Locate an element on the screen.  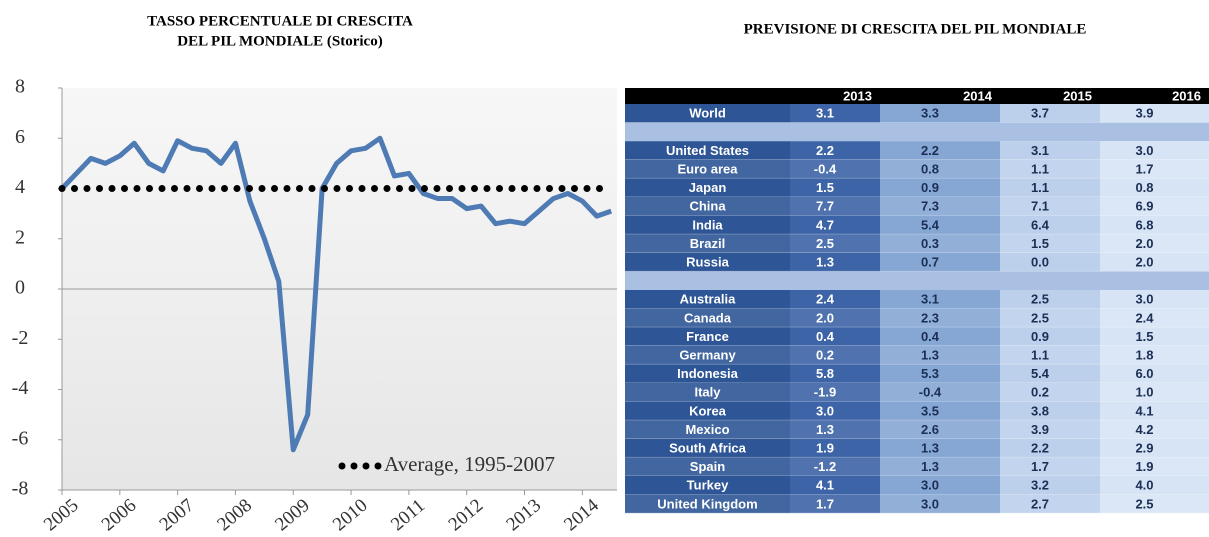
row-label: World is located at coordinates (707, 113).